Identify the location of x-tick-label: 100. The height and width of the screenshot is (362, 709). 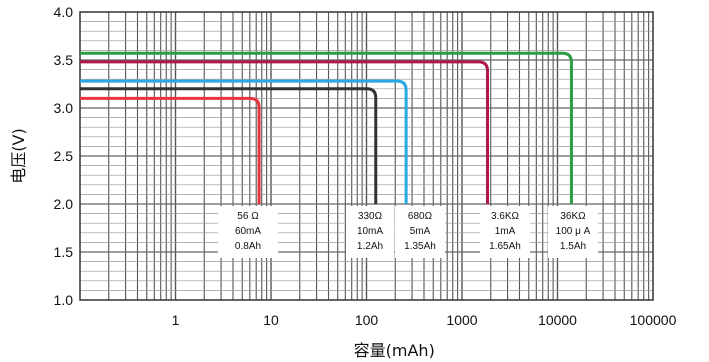
(367, 320).